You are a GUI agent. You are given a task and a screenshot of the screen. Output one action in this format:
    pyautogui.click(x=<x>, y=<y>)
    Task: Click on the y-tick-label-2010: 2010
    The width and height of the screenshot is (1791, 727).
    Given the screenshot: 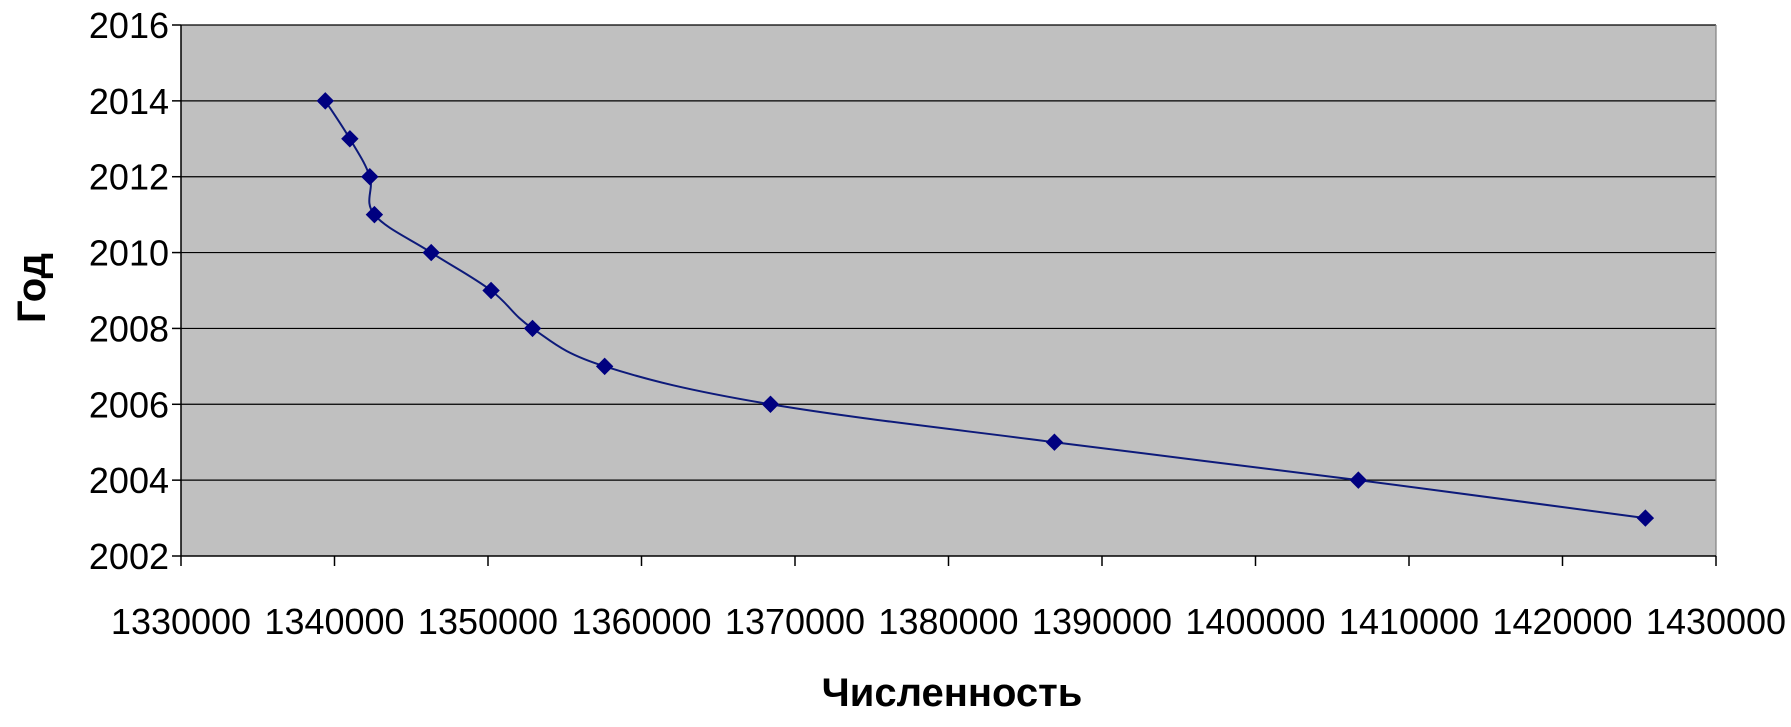 What is the action you would take?
    pyautogui.click(x=129, y=253)
    